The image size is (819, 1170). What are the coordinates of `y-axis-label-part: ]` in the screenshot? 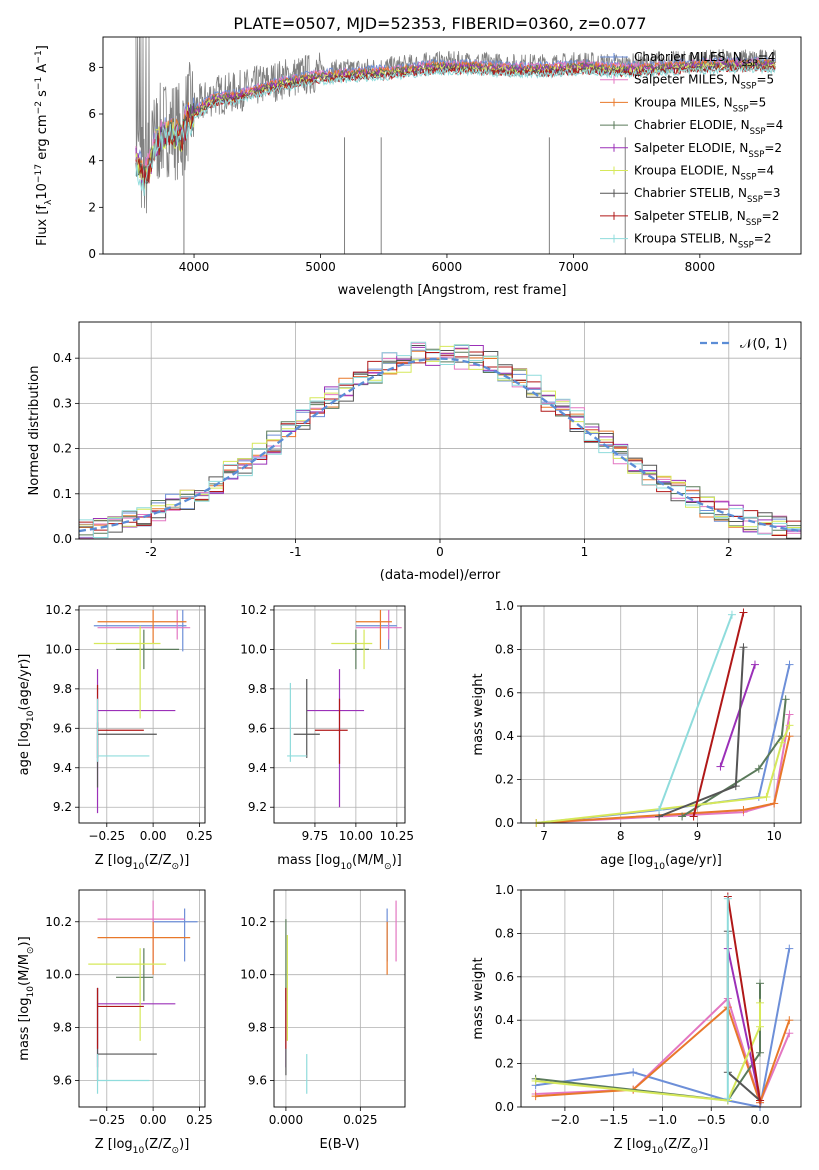 It's located at (42, 47).